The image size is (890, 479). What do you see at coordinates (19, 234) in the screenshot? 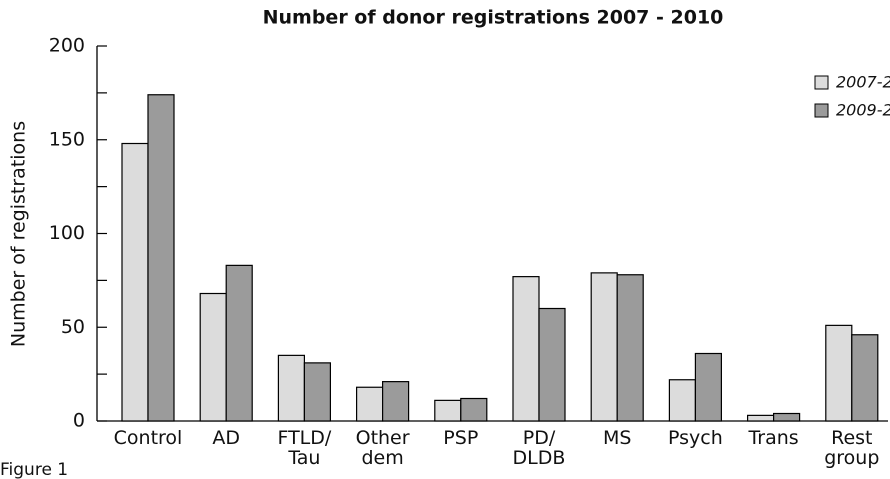
I see `y-axis-label: Number of registrations` at bounding box center [19, 234].